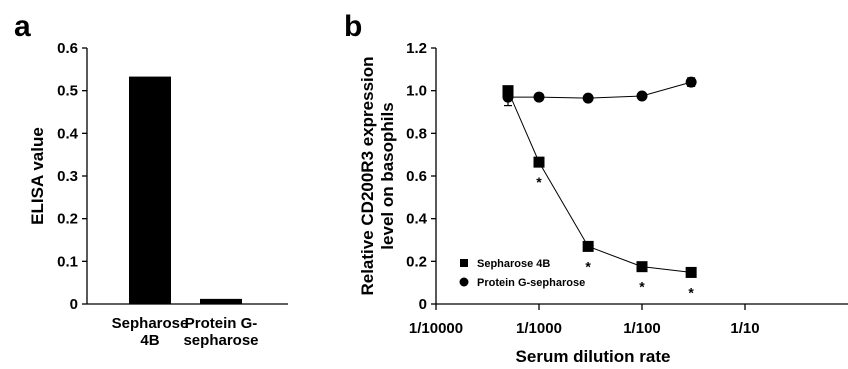 The width and height of the screenshot is (848, 369). Describe the element at coordinates (744, 328) in the screenshot. I see `b-x-tick-label: 1/10` at that location.